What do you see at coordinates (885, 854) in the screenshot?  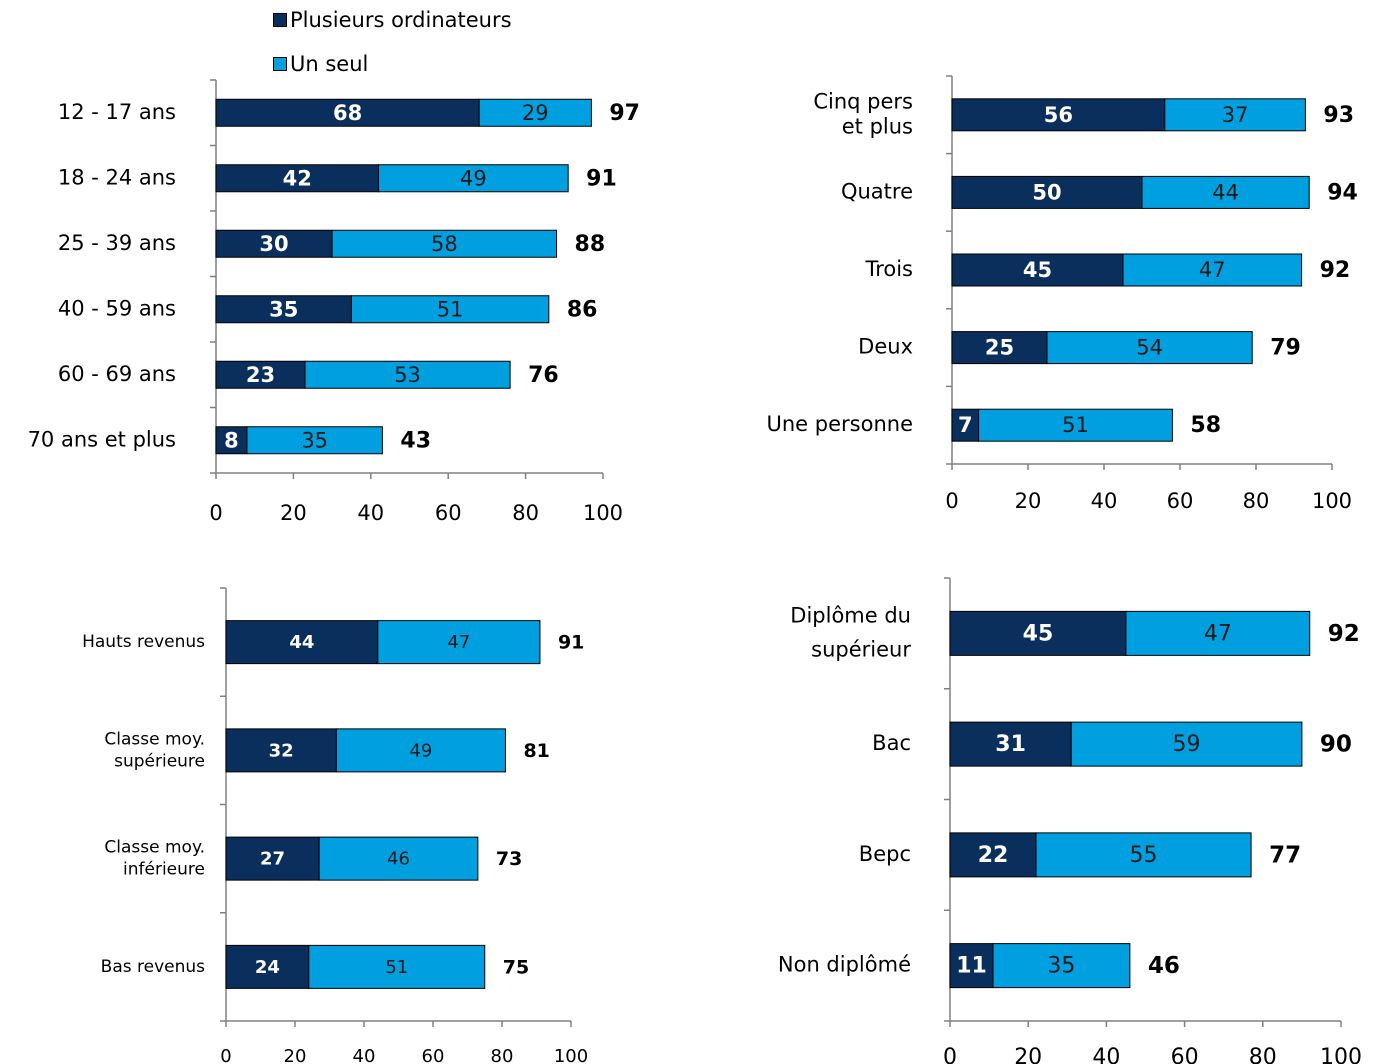 I see `chart4-category-label: Bepc` at bounding box center [885, 854].